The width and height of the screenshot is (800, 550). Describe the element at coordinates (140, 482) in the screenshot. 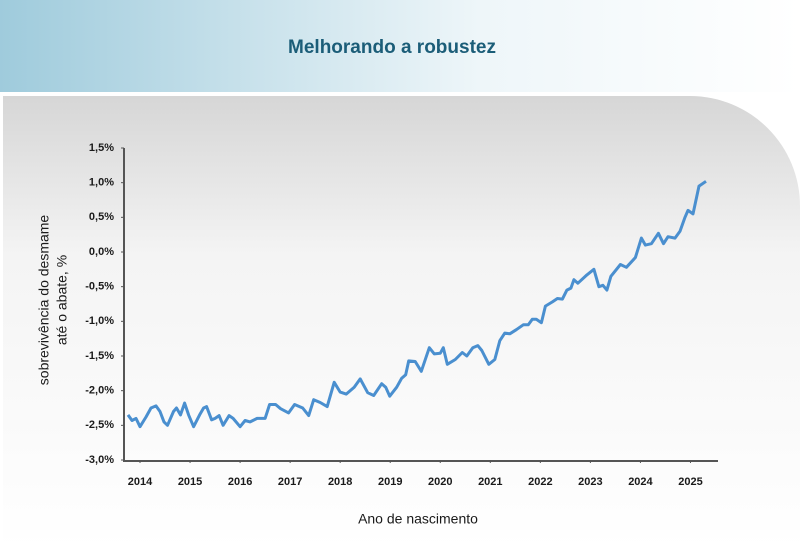

I see `x-tick-label: 2014` at that location.